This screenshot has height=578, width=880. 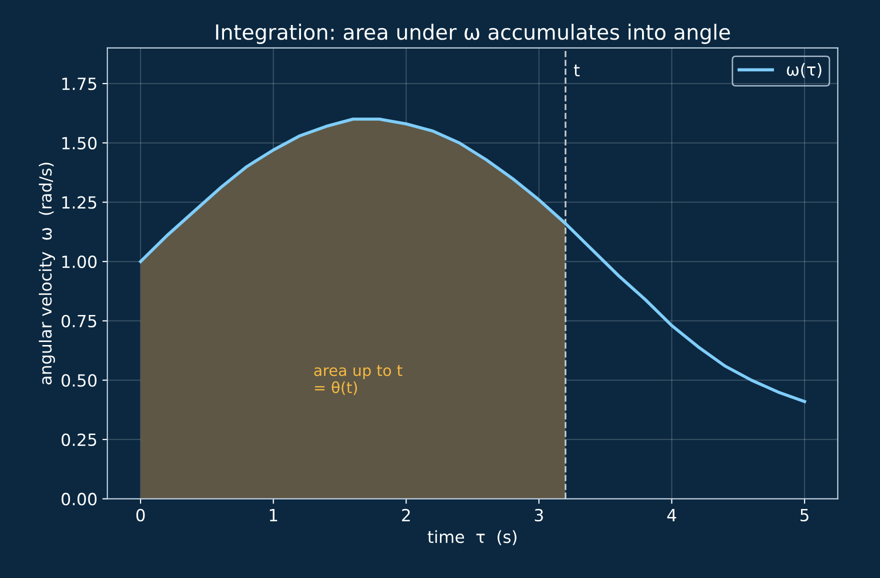 What do you see at coordinates (79, 439) in the screenshot?
I see `y-tick-label: 0.25` at bounding box center [79, 439].